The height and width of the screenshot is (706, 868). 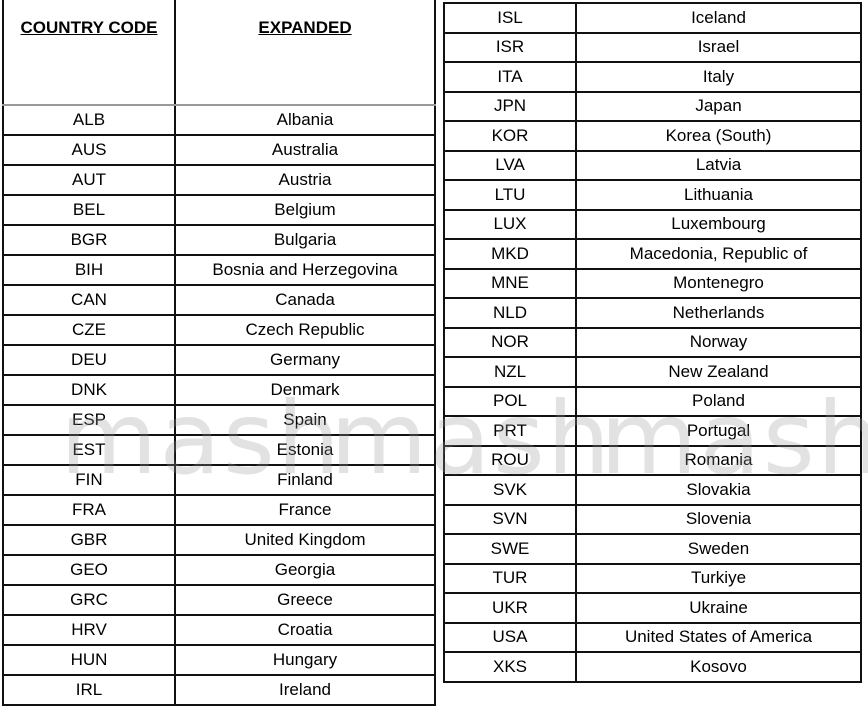 I want to click on country-name-cell: Bosnia and Herzegovina, so click(x=305, y=270).